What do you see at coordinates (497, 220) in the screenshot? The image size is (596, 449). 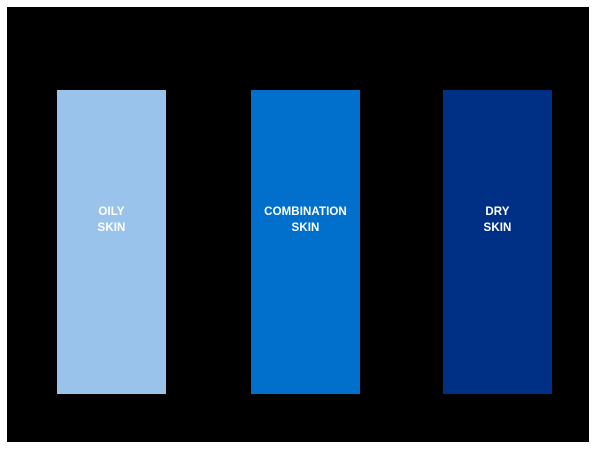 I see `dry-skin-label: DRY SKIN` at bounding box center [497, 220].